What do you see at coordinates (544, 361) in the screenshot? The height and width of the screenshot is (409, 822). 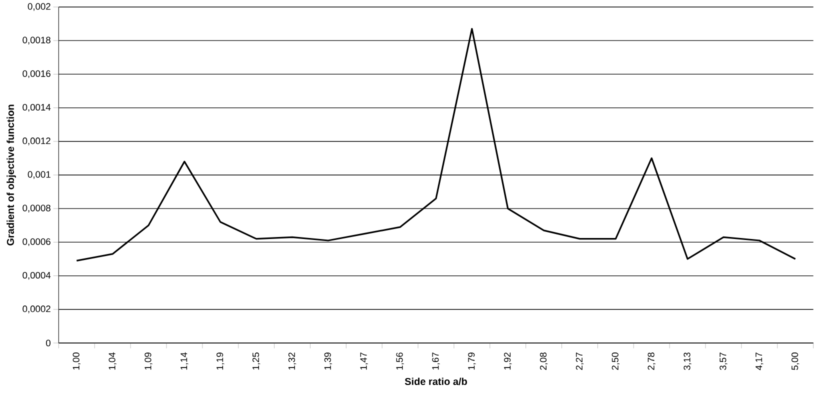 I see `x-tick-label: 2,08` at bounding box center [544, 361].